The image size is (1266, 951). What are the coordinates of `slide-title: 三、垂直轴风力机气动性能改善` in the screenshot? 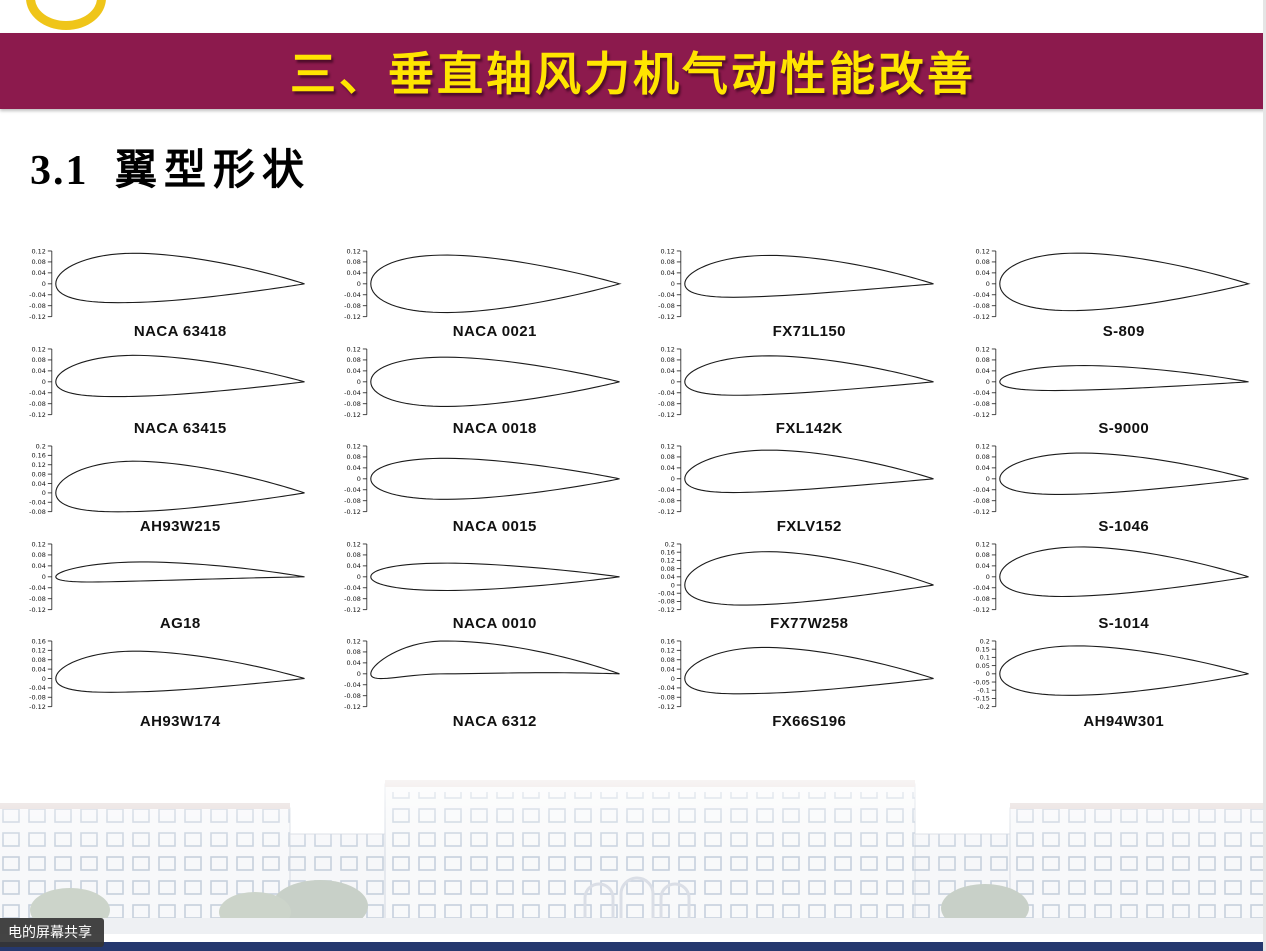 It's located at (633, 74).